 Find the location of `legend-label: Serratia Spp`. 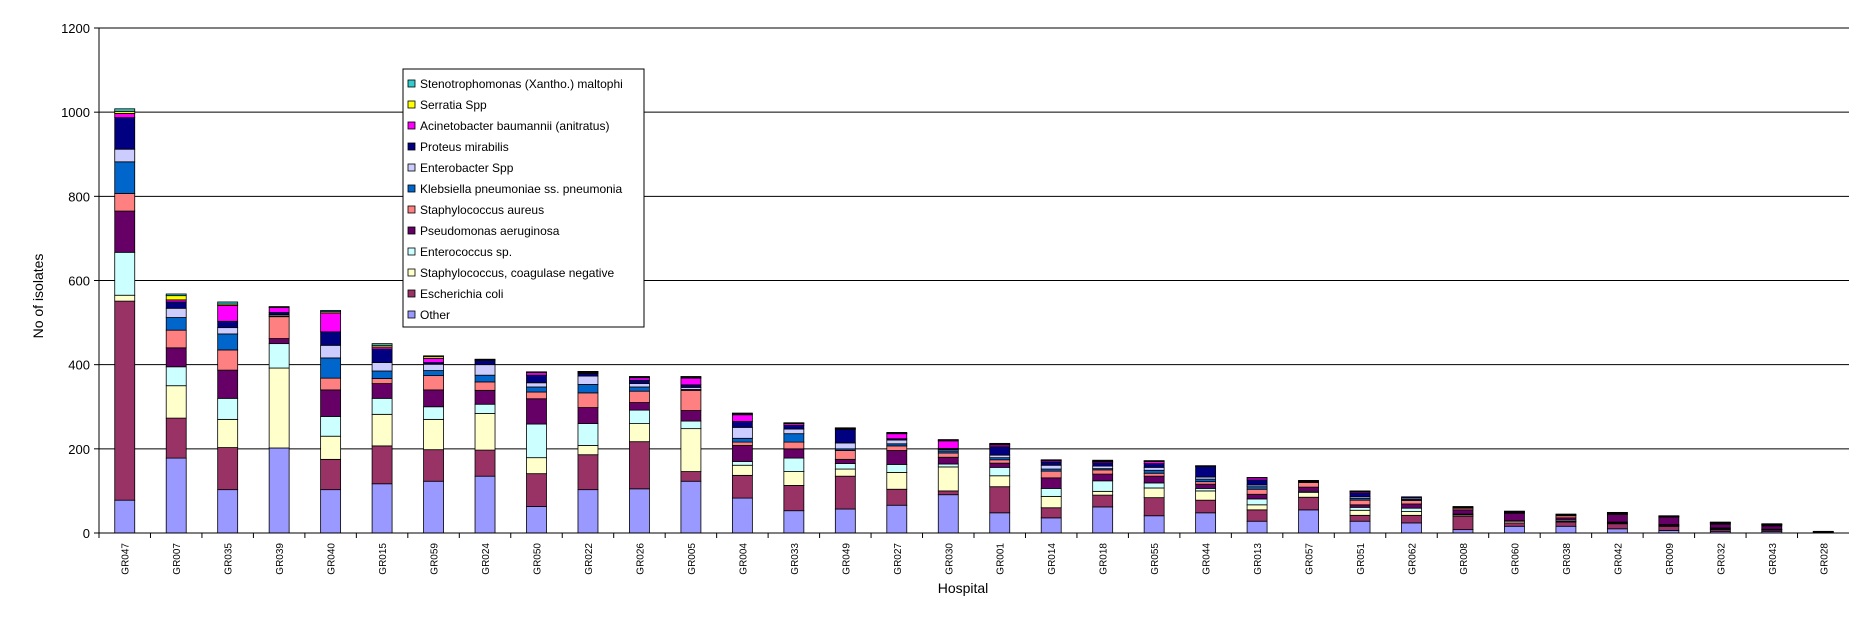

legend-label: Serratia Spp is located at coordinates (453, 105).